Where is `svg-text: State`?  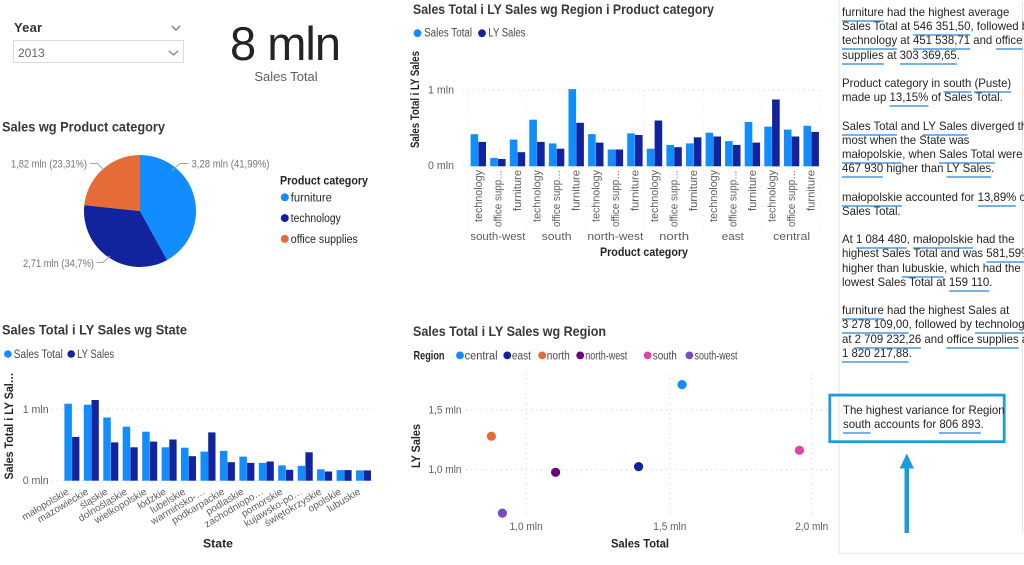
svg-text: State is located at coordinates (218, 544).